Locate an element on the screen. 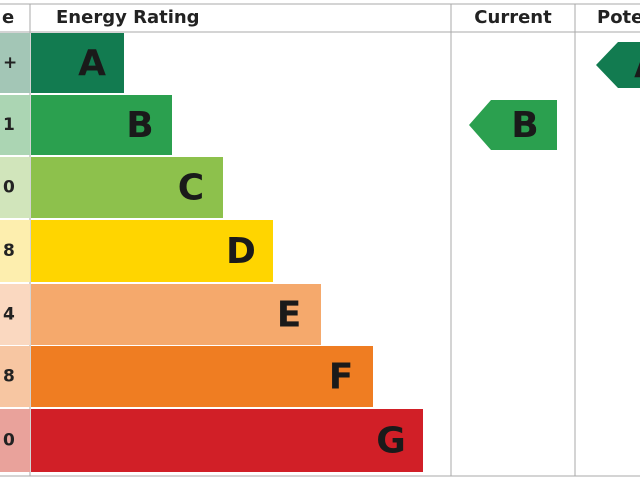 The width and height of the screenshot is (640, 480). score-text: + is located at coordinates (10, 63).